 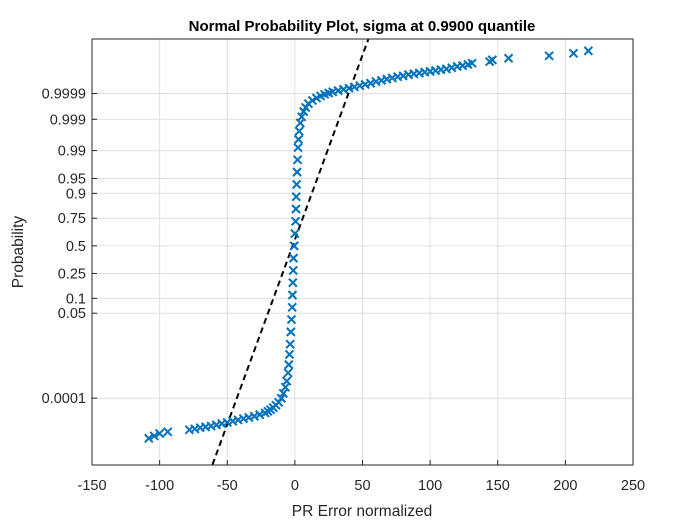 What do you see at coordinates (159, 486) in the screenshot?
I see `x-tick-label: -100` at bounding box center [159, 486].